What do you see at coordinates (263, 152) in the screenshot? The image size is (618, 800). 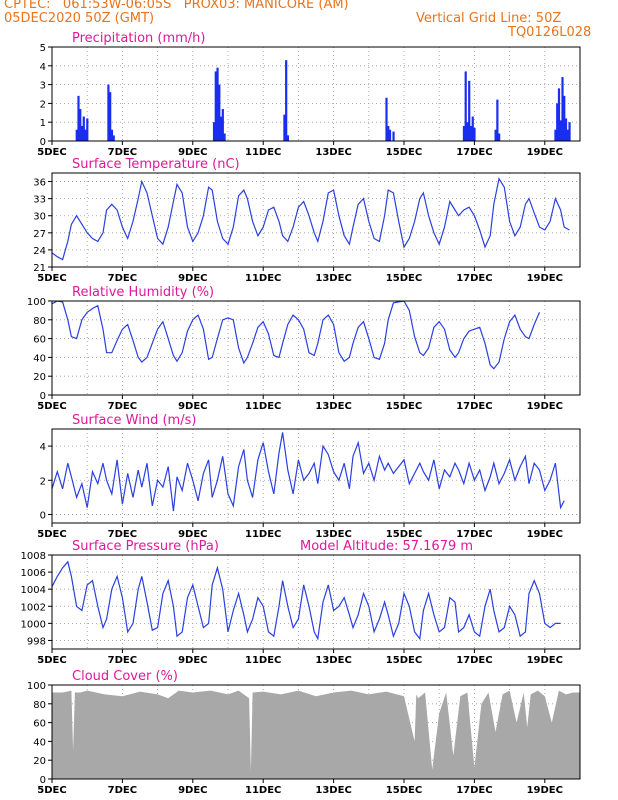 I see `precip-xtick-label: 11DEC` at bounding box center [263, 152].